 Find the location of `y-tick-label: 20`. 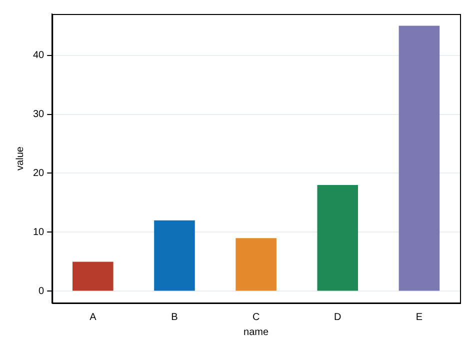

y-tick-label: 20 is located at coordinates (39, 173).